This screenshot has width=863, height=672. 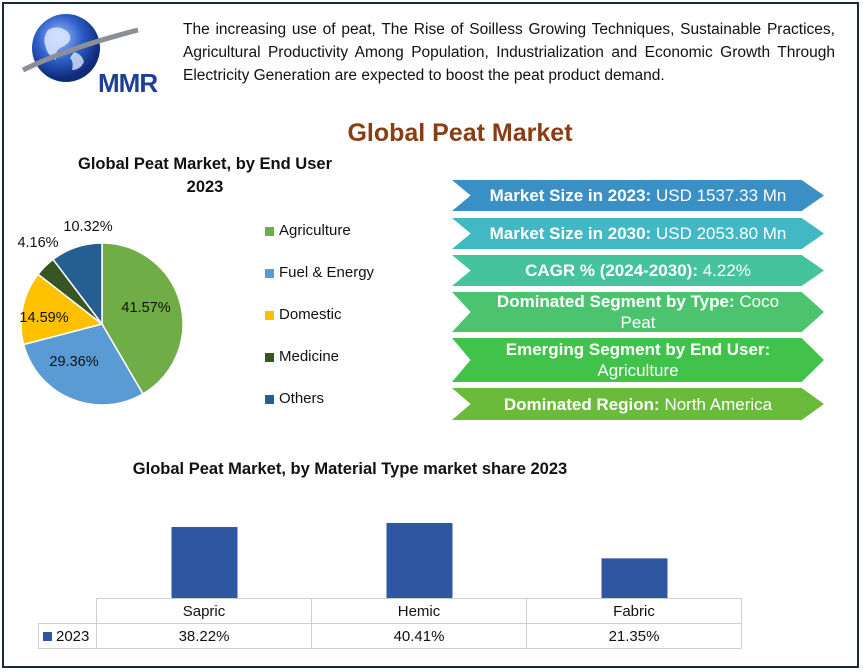 What do you see at coordinates (204, 562) in the screenshot?
I see `bar-sapric` at bounding box center [204, 562].